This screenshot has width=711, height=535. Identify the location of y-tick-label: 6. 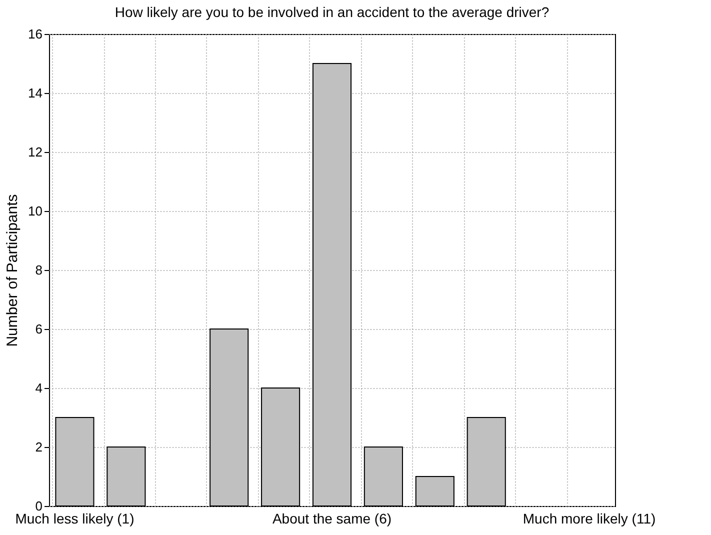
(38, 329).